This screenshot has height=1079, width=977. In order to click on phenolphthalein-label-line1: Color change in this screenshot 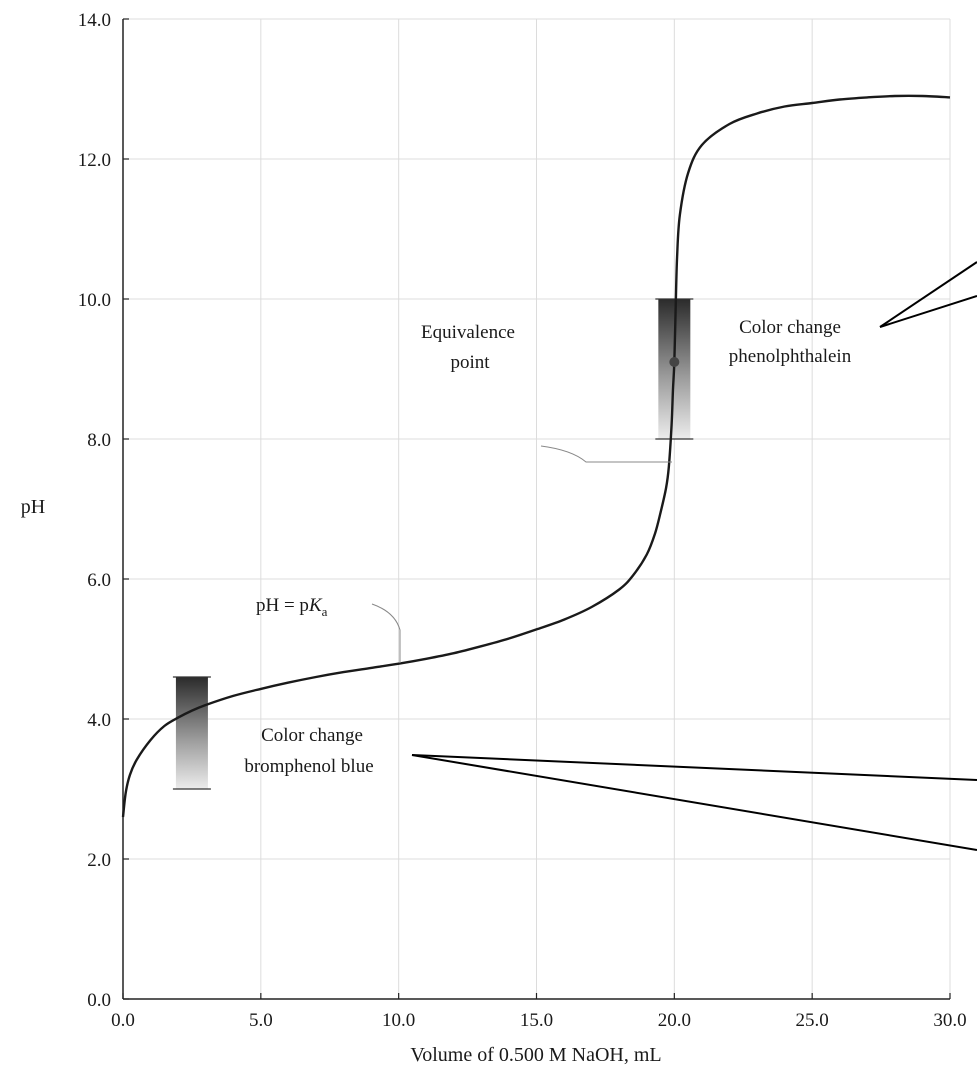, I will do `click(790, 327)`.